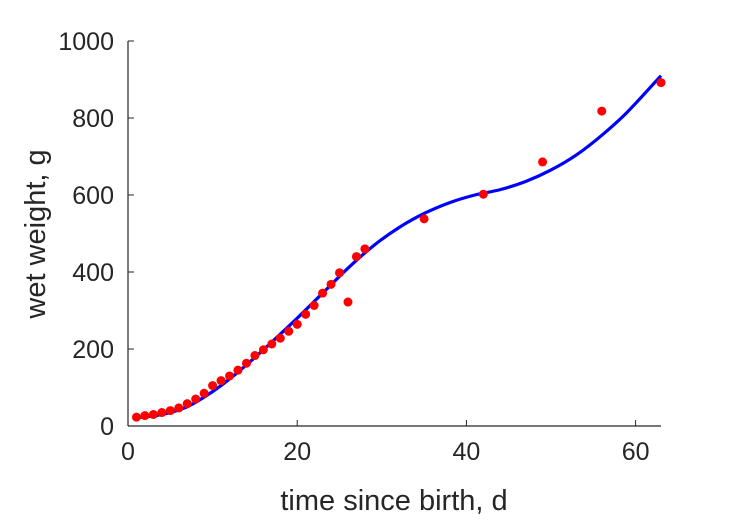 This screenshot has width=729, height=521. I want to click on x-tick-label: 20, so click(297, 452).